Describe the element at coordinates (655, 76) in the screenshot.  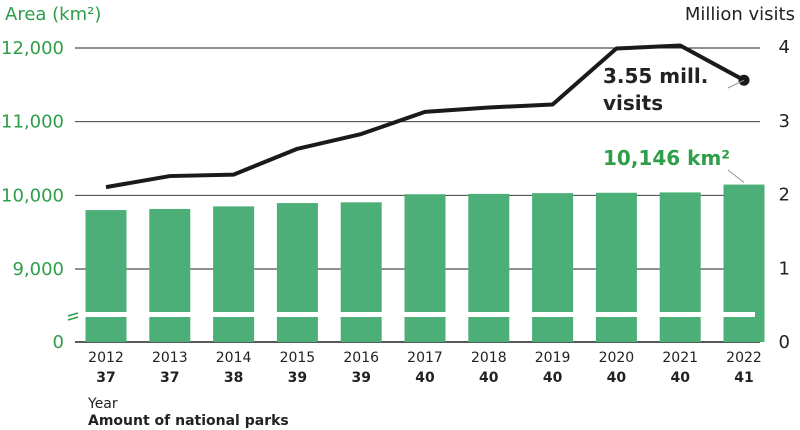
I see `visits-annotation-line1: 3.55 mill.` at that location.